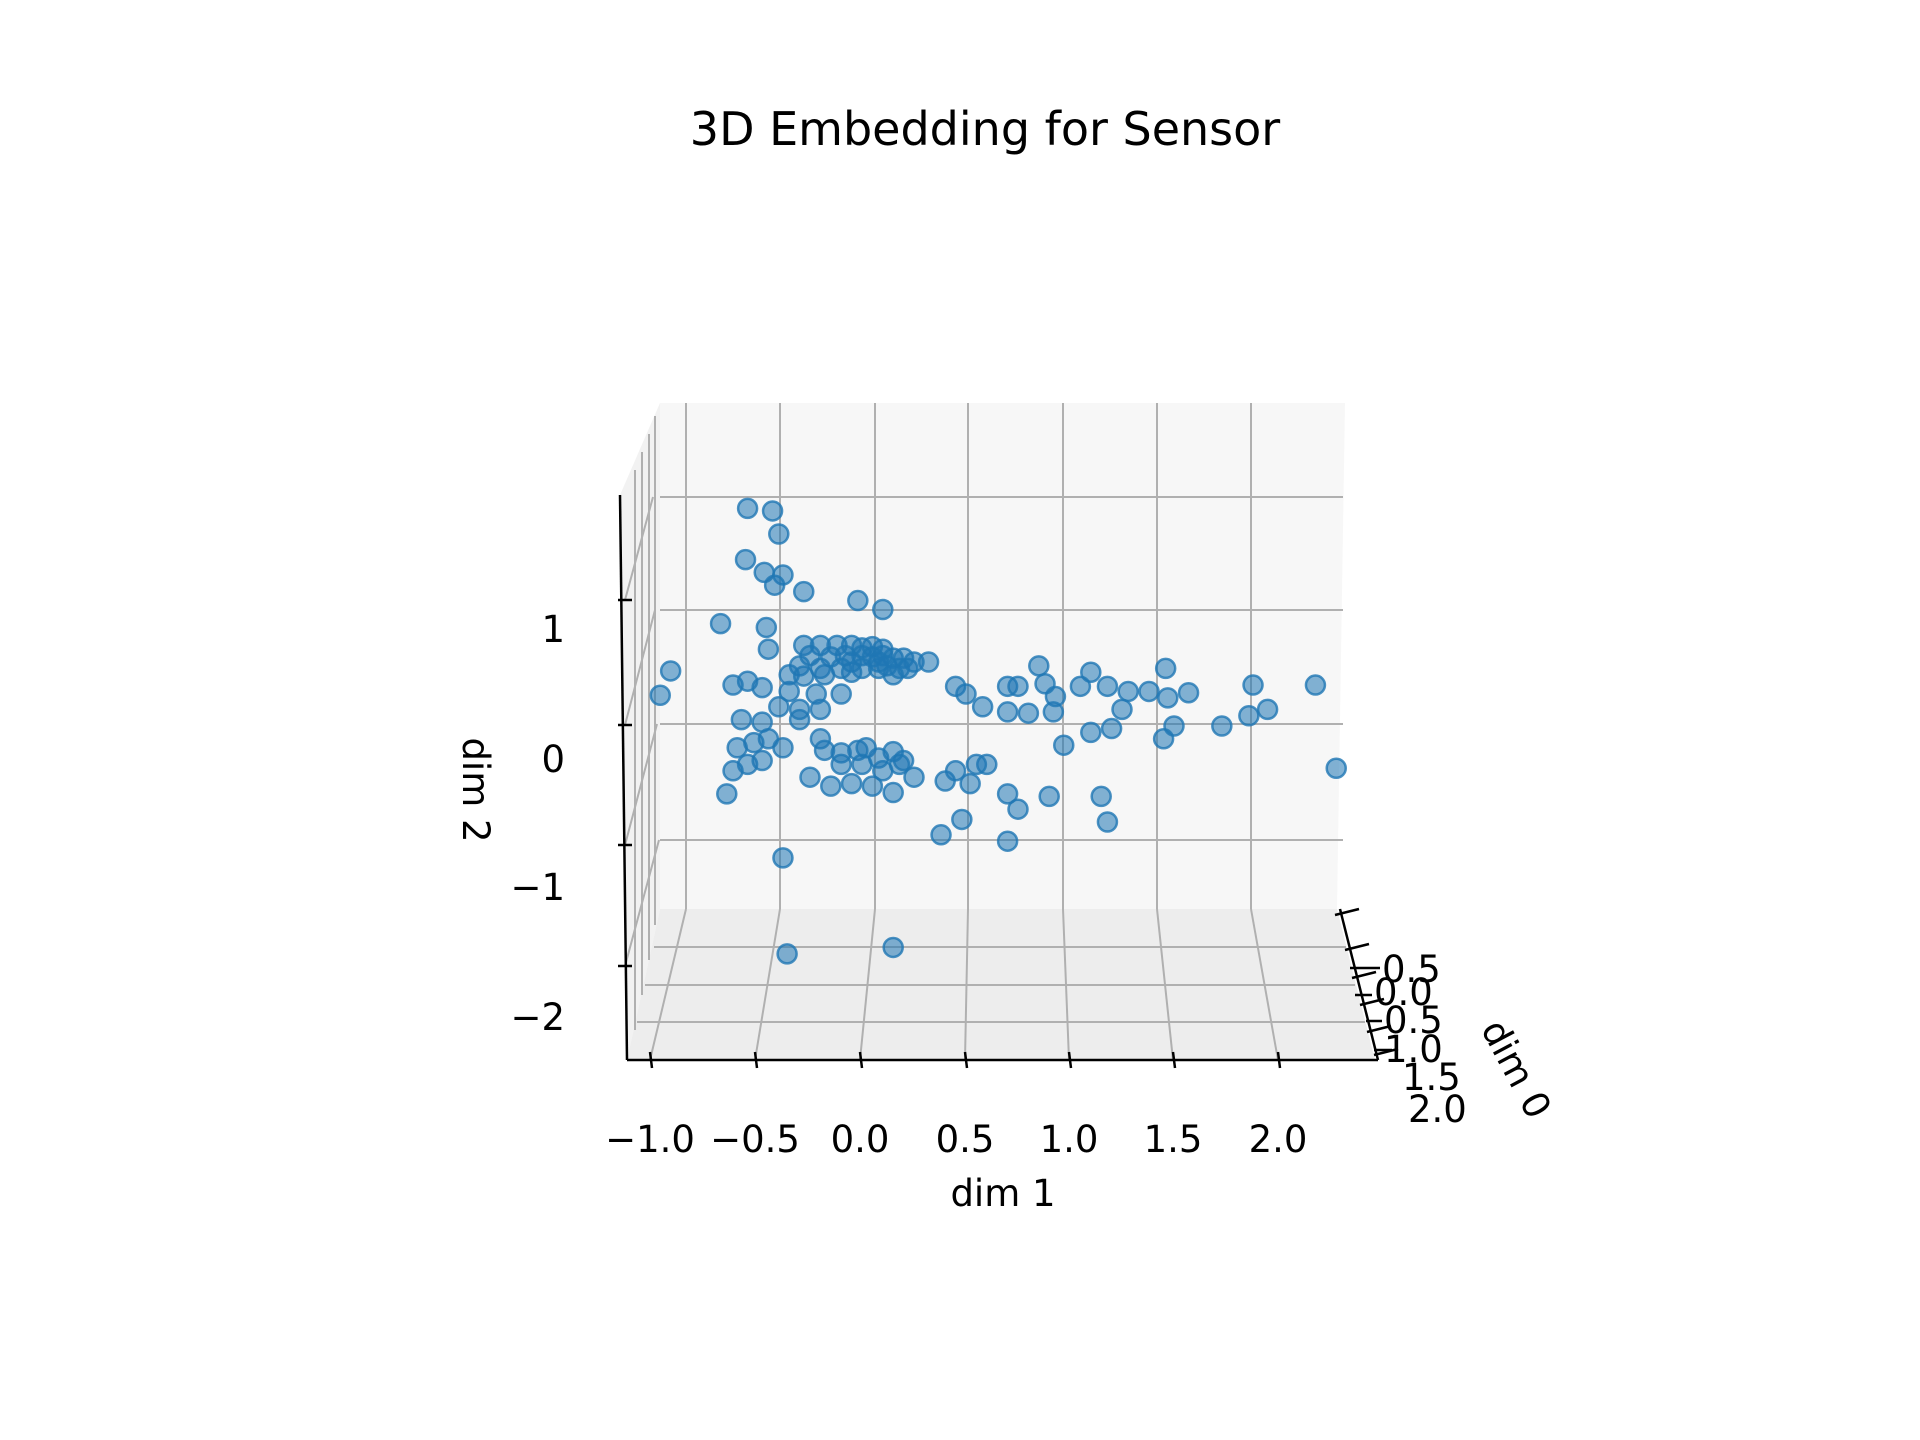 The height and width of the screenshot is (1440, 1920). What do you see at coordinates (965, 1139) in the screenshot?
I see `x-tick-label-3: 0.5` at bounding box center [965, 1139].